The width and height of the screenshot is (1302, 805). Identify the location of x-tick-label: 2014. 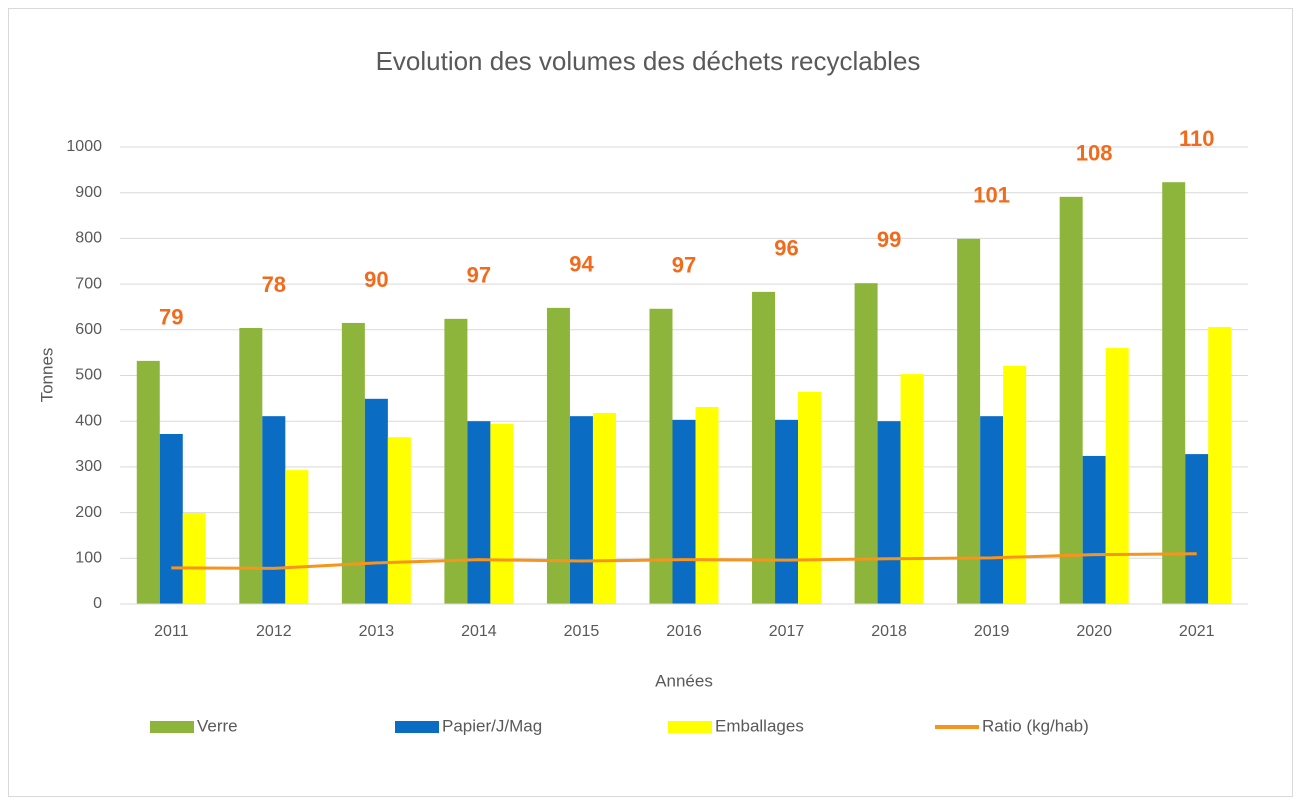
(479, 631).